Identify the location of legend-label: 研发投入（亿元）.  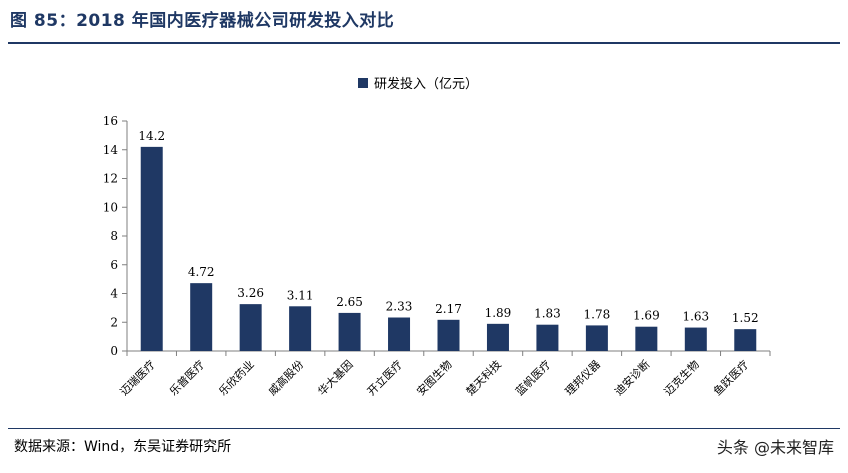
(426, 84).